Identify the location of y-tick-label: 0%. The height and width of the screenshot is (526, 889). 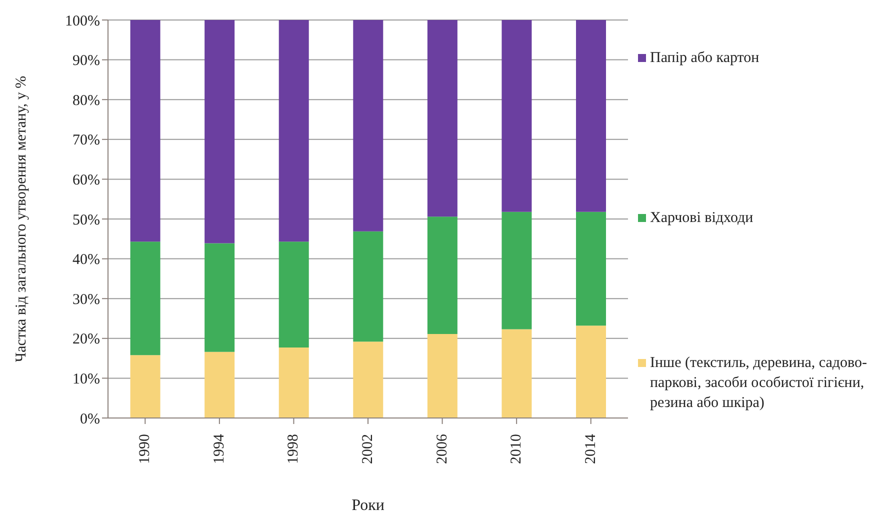
(90, 419).